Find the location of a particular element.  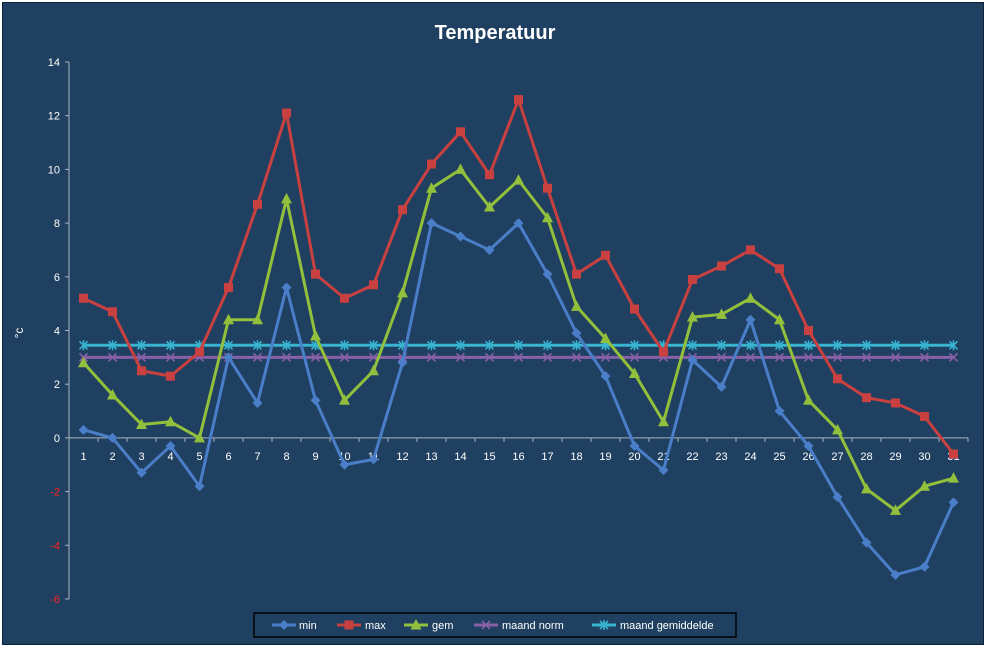

x-tick-label: 25 is located at coordinates (779, 457).